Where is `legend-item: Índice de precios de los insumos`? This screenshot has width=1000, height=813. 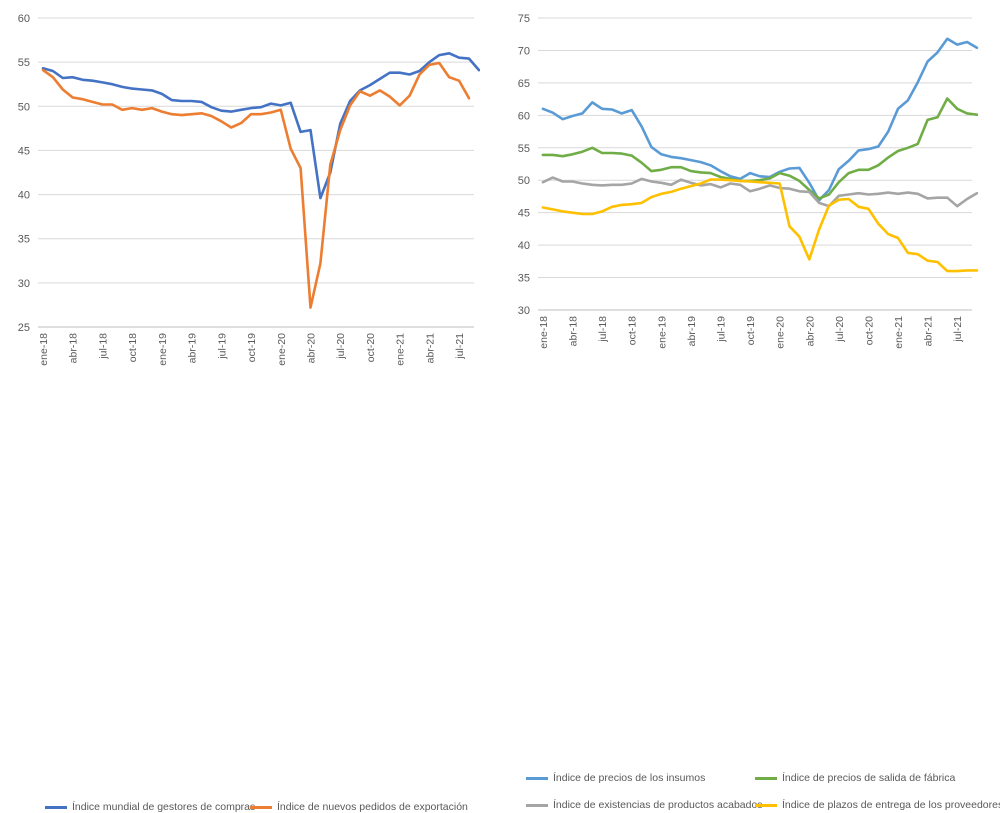 legend-item: Índice de precios de los insumos is located at coordinates (615, 778).